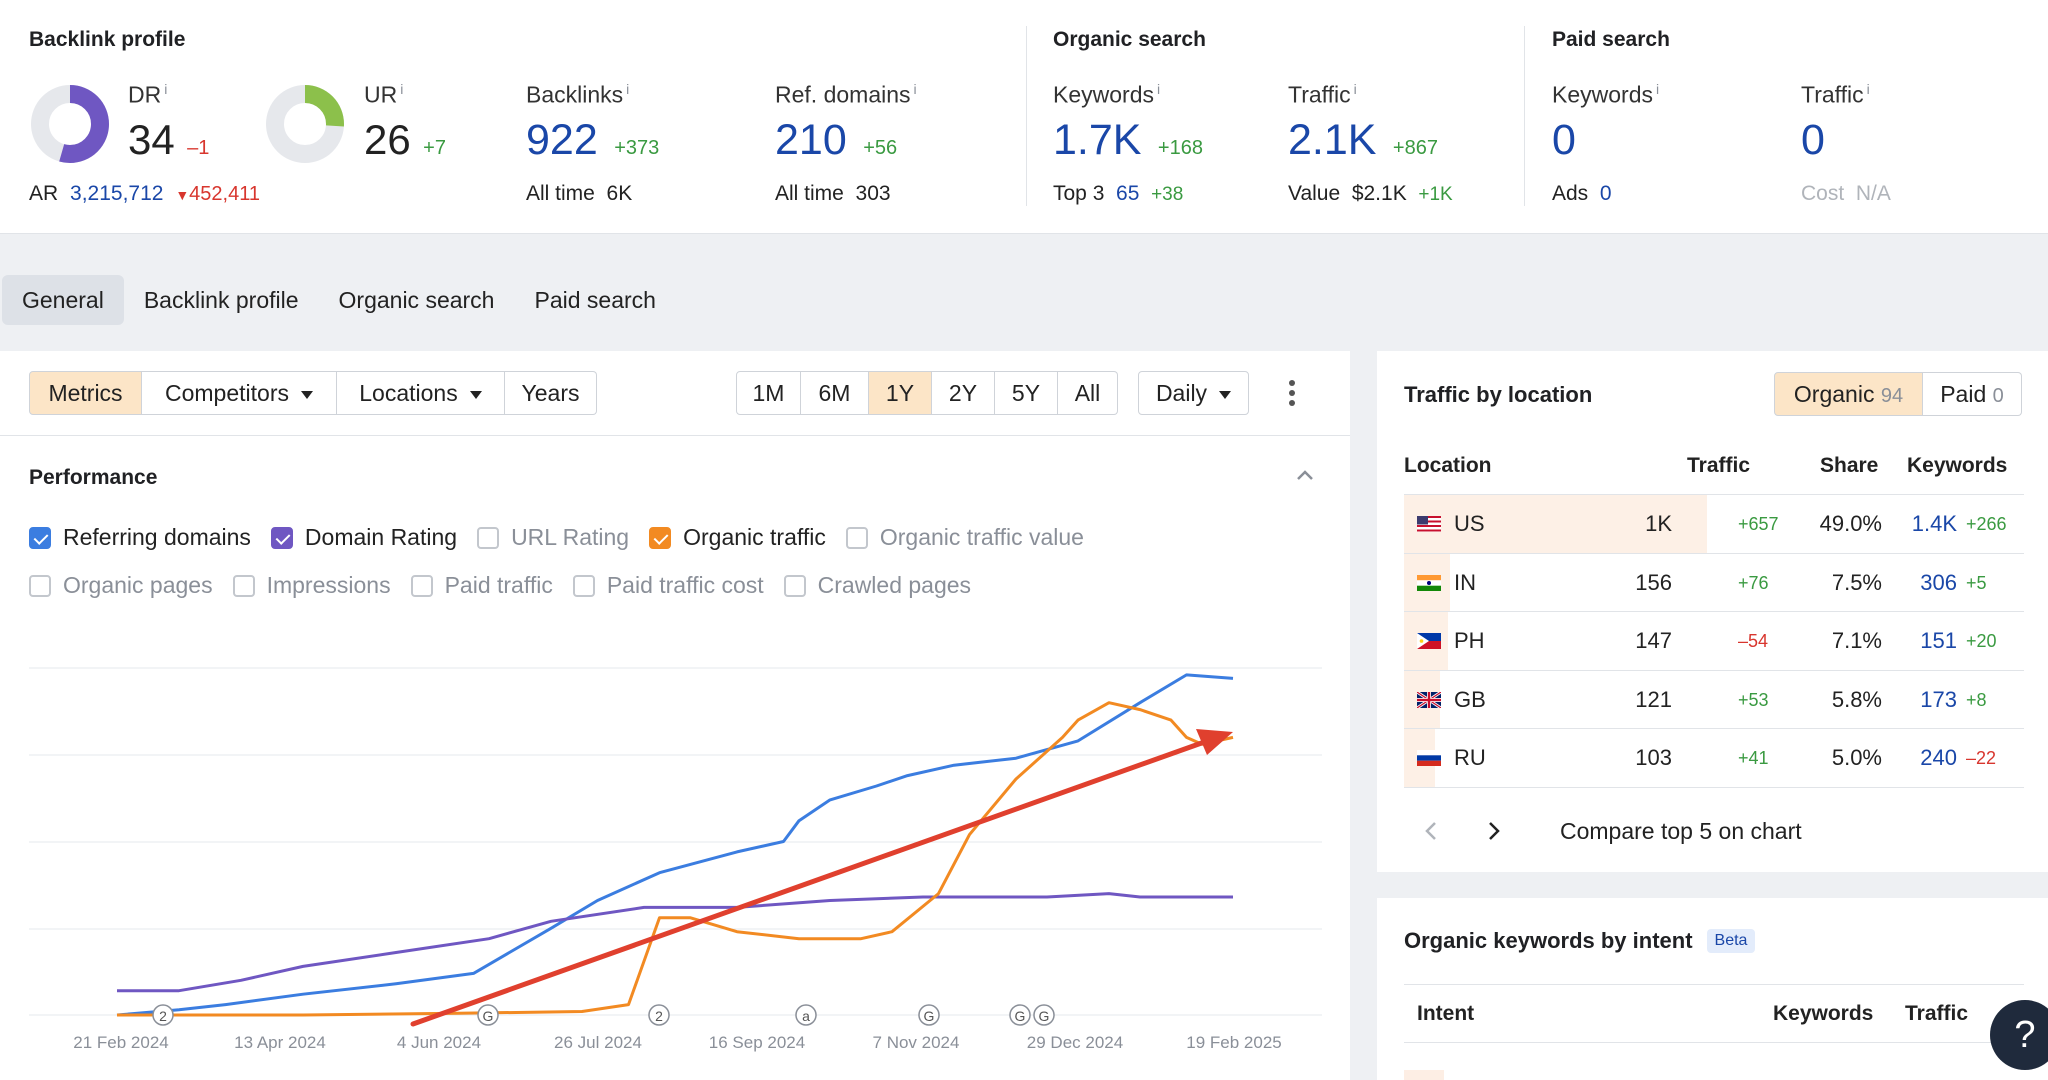 The image size is (2048, 1080). What do you see at coordinates (675, 435) in the screenshot?
I see `divider` at bounding box center [675, 435].